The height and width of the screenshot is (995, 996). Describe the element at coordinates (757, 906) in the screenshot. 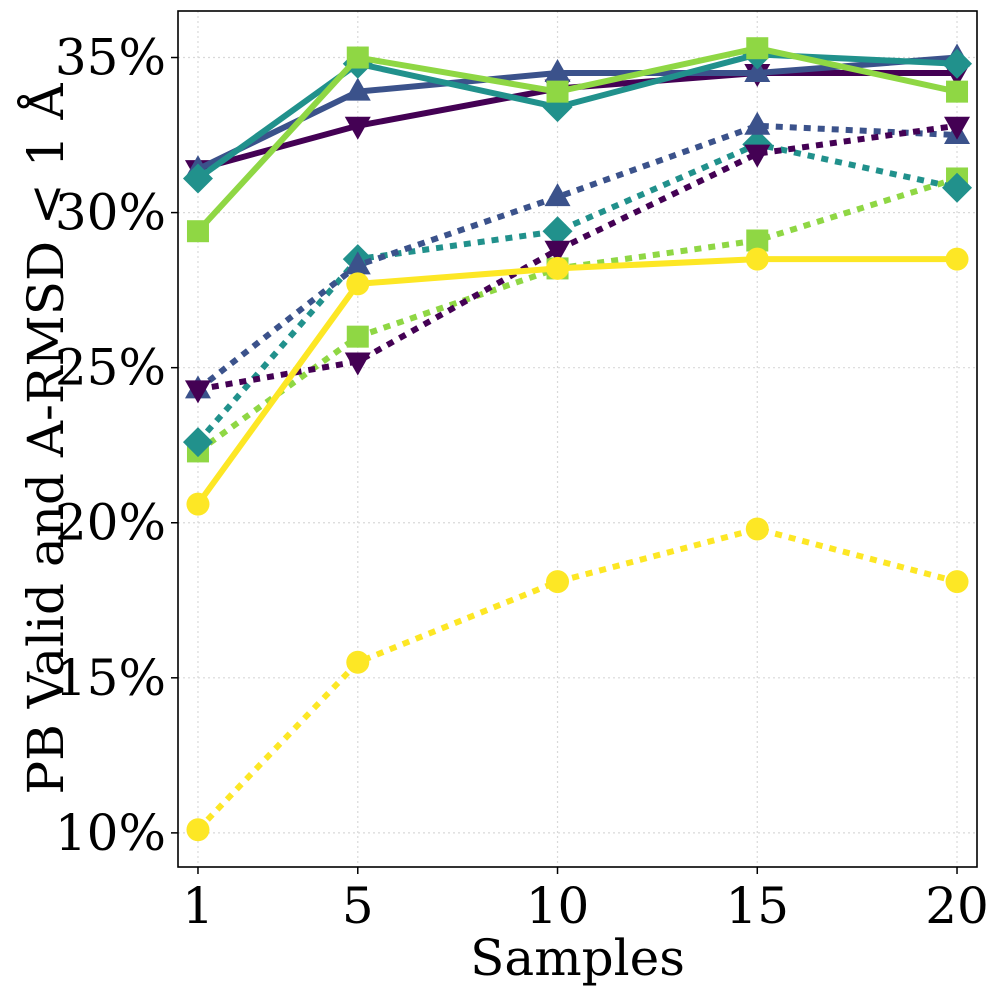

I see `x-tick-label: 15` at that location.